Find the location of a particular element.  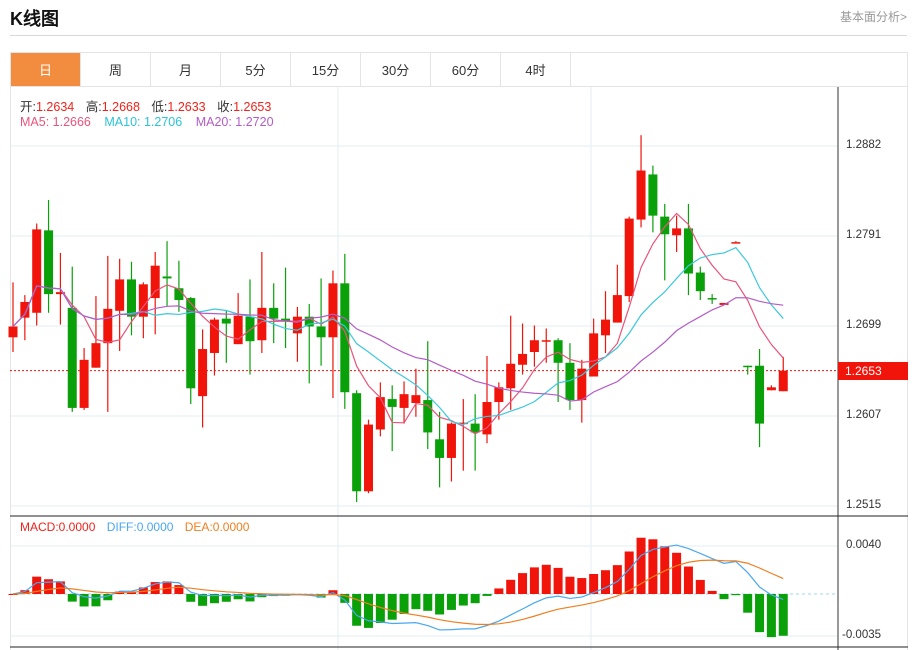

ma-legend: MA5: 1.2666 MA10: 1.2706 MA20: 1.2720 is located at coordinates (149, 122).